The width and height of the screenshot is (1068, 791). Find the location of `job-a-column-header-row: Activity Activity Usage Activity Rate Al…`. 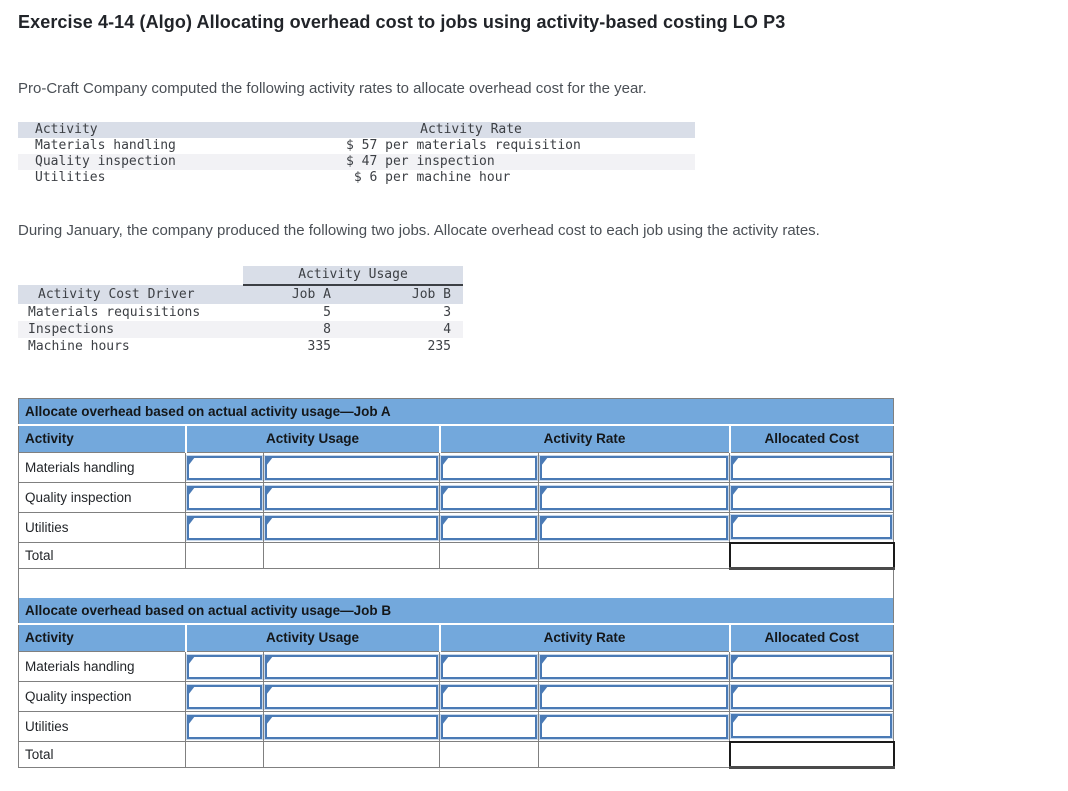

job-a-column-header-row: Activity Activity Usage Activity Rate Al… is located at coordinates (456, 438).